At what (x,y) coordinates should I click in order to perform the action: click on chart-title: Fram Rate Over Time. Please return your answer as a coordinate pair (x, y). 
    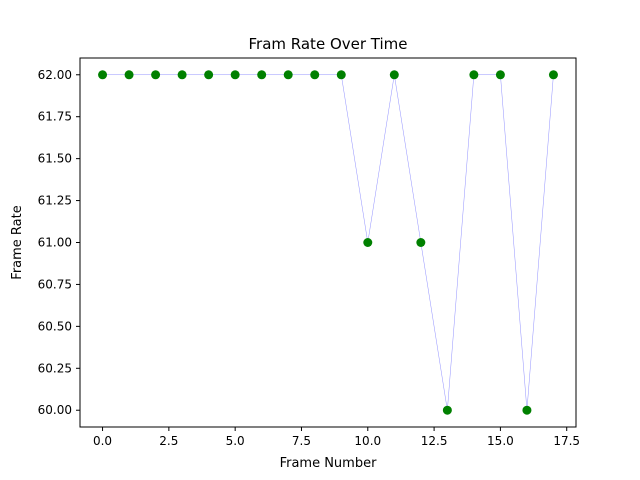
    Looking at the image, I should click on (328, 44).